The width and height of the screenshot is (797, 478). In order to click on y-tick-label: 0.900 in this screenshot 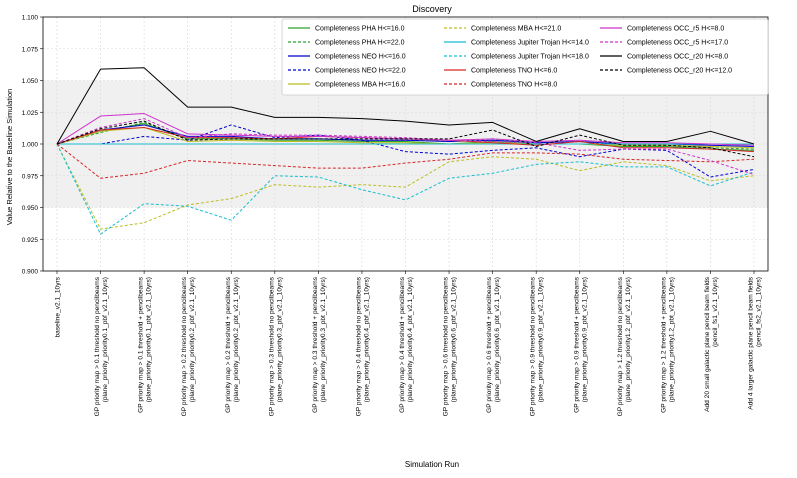, I will do `click(30, 272)`.